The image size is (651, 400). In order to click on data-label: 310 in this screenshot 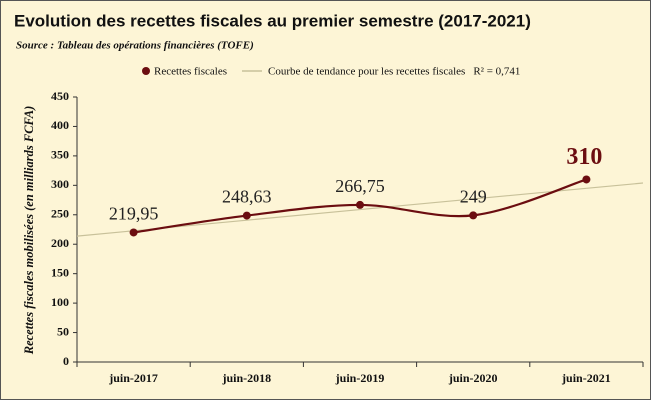, I will do `click(584, 157)`.